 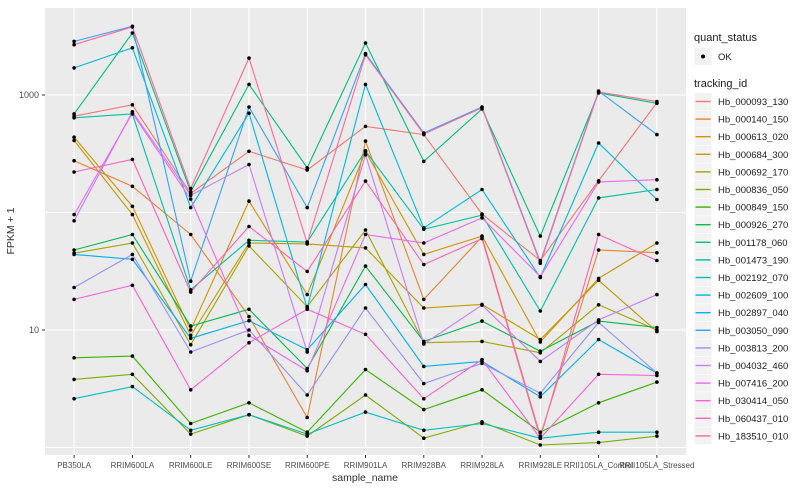 What do you see at coordinates (753, 296) in the screenshot?
I see `legend-entry-label: Hb_002609_100` at bounding box center [753, 296].